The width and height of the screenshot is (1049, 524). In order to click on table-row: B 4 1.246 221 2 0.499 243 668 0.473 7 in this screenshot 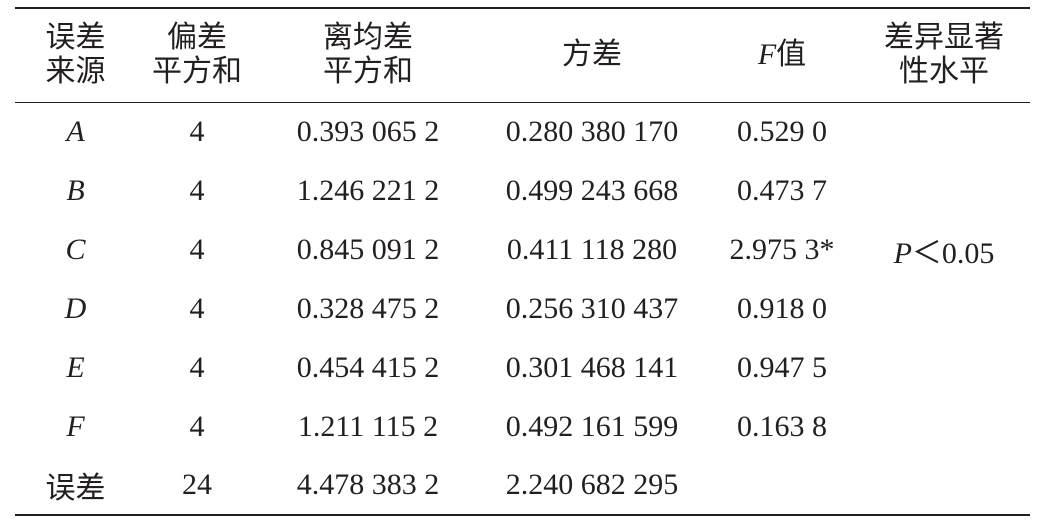, I will do `click(522, 190)`.